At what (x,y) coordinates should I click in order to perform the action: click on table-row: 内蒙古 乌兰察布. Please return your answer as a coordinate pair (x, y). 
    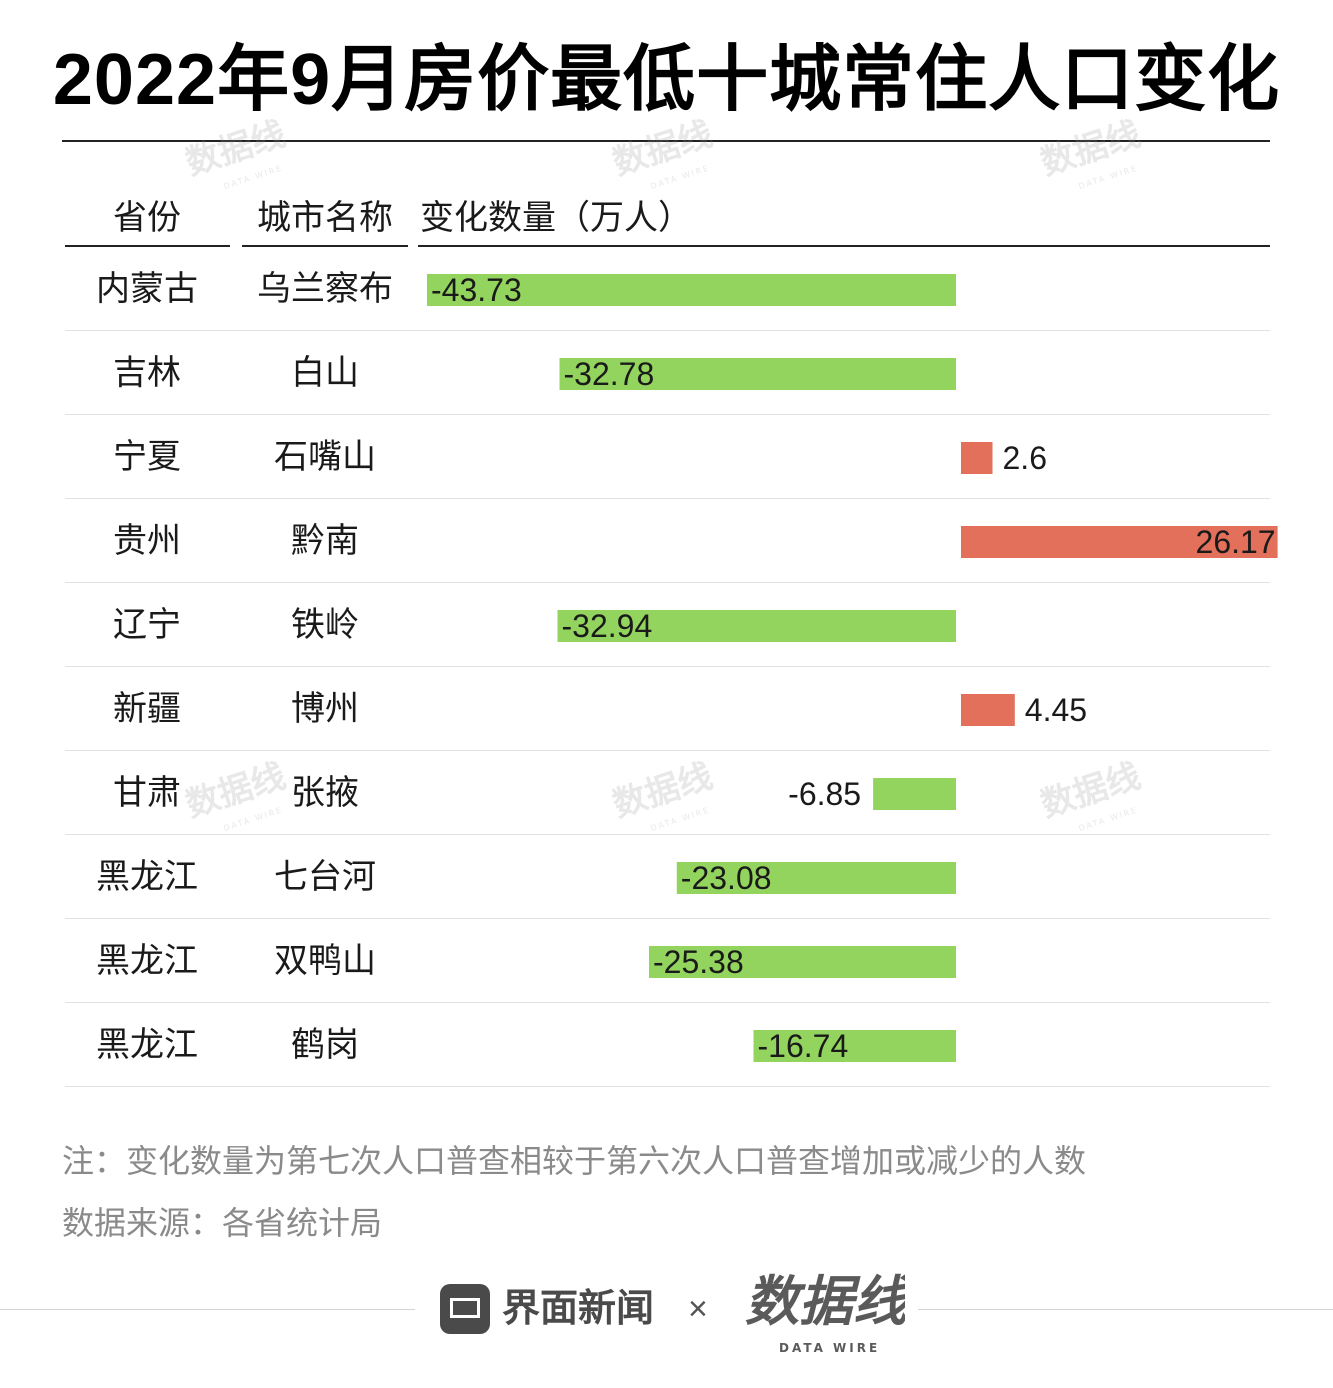
    Looking at the image, I should click on (666, 289).